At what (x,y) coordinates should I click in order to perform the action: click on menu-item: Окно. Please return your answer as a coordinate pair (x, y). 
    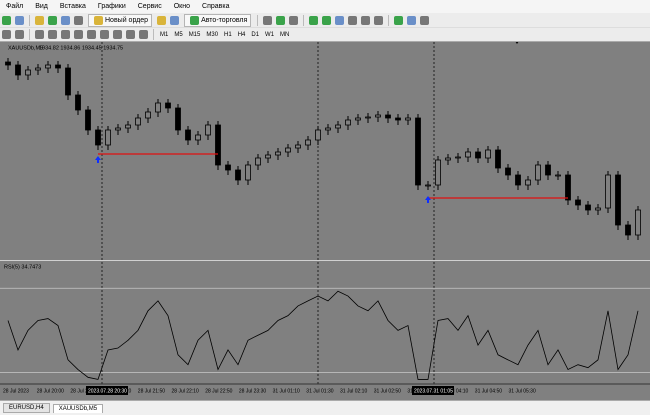
    Looking at the image, I should click on (182, 6).